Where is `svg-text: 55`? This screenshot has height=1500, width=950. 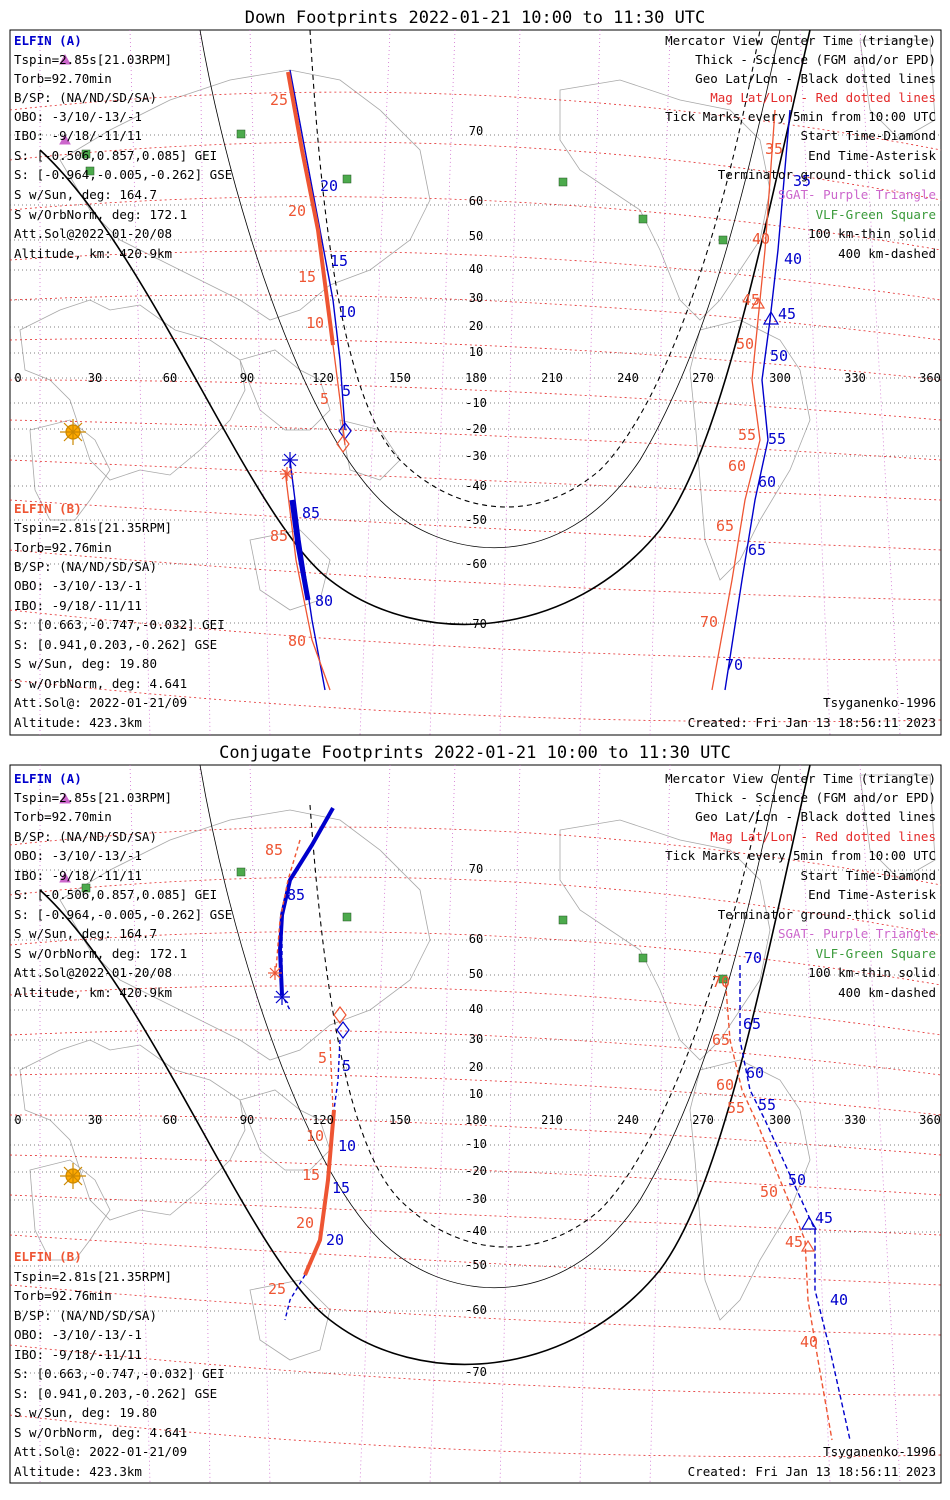
svg-text: 55 is located at coordinates (767, 1105).